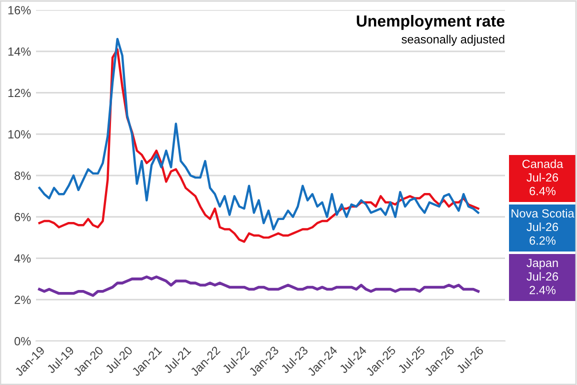  Describe the element at coordinates (542, 184) in the screenshot. I see `text: Jul-26 6.4%` at that location.